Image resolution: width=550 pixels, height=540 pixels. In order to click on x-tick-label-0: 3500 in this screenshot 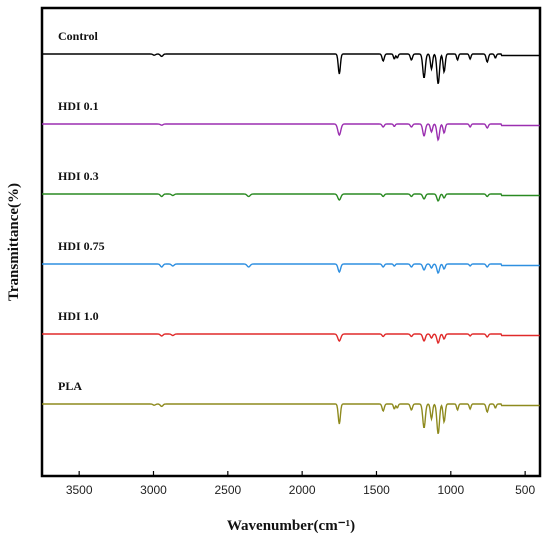, I will do `click(79, 490)`.